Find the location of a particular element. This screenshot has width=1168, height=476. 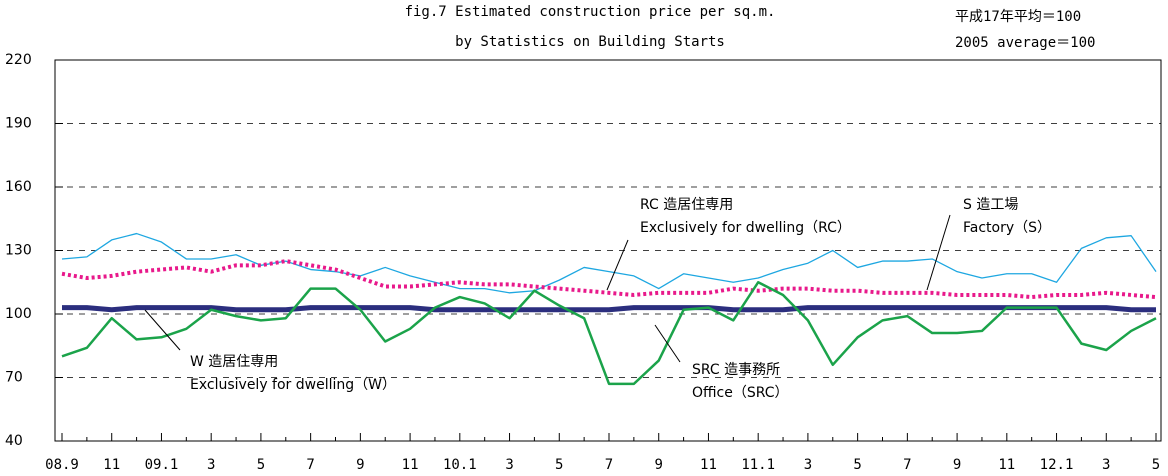

series-label: Exclusively for dwelling（W） is located at coordinates (293, 385).